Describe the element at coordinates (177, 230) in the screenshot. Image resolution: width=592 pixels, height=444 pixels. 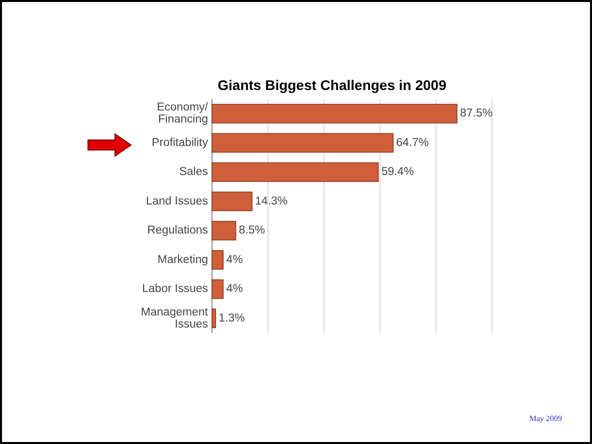
I see `y-tick-label: Regulations` at that location.